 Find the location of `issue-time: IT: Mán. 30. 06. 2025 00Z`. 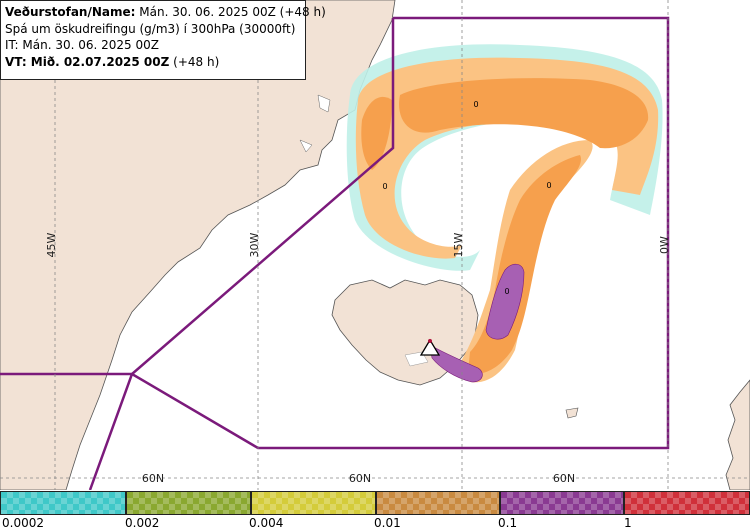

issue-time: IT: Mán. 30. 06. 2025 00Z is located at coordinates (82, 45).